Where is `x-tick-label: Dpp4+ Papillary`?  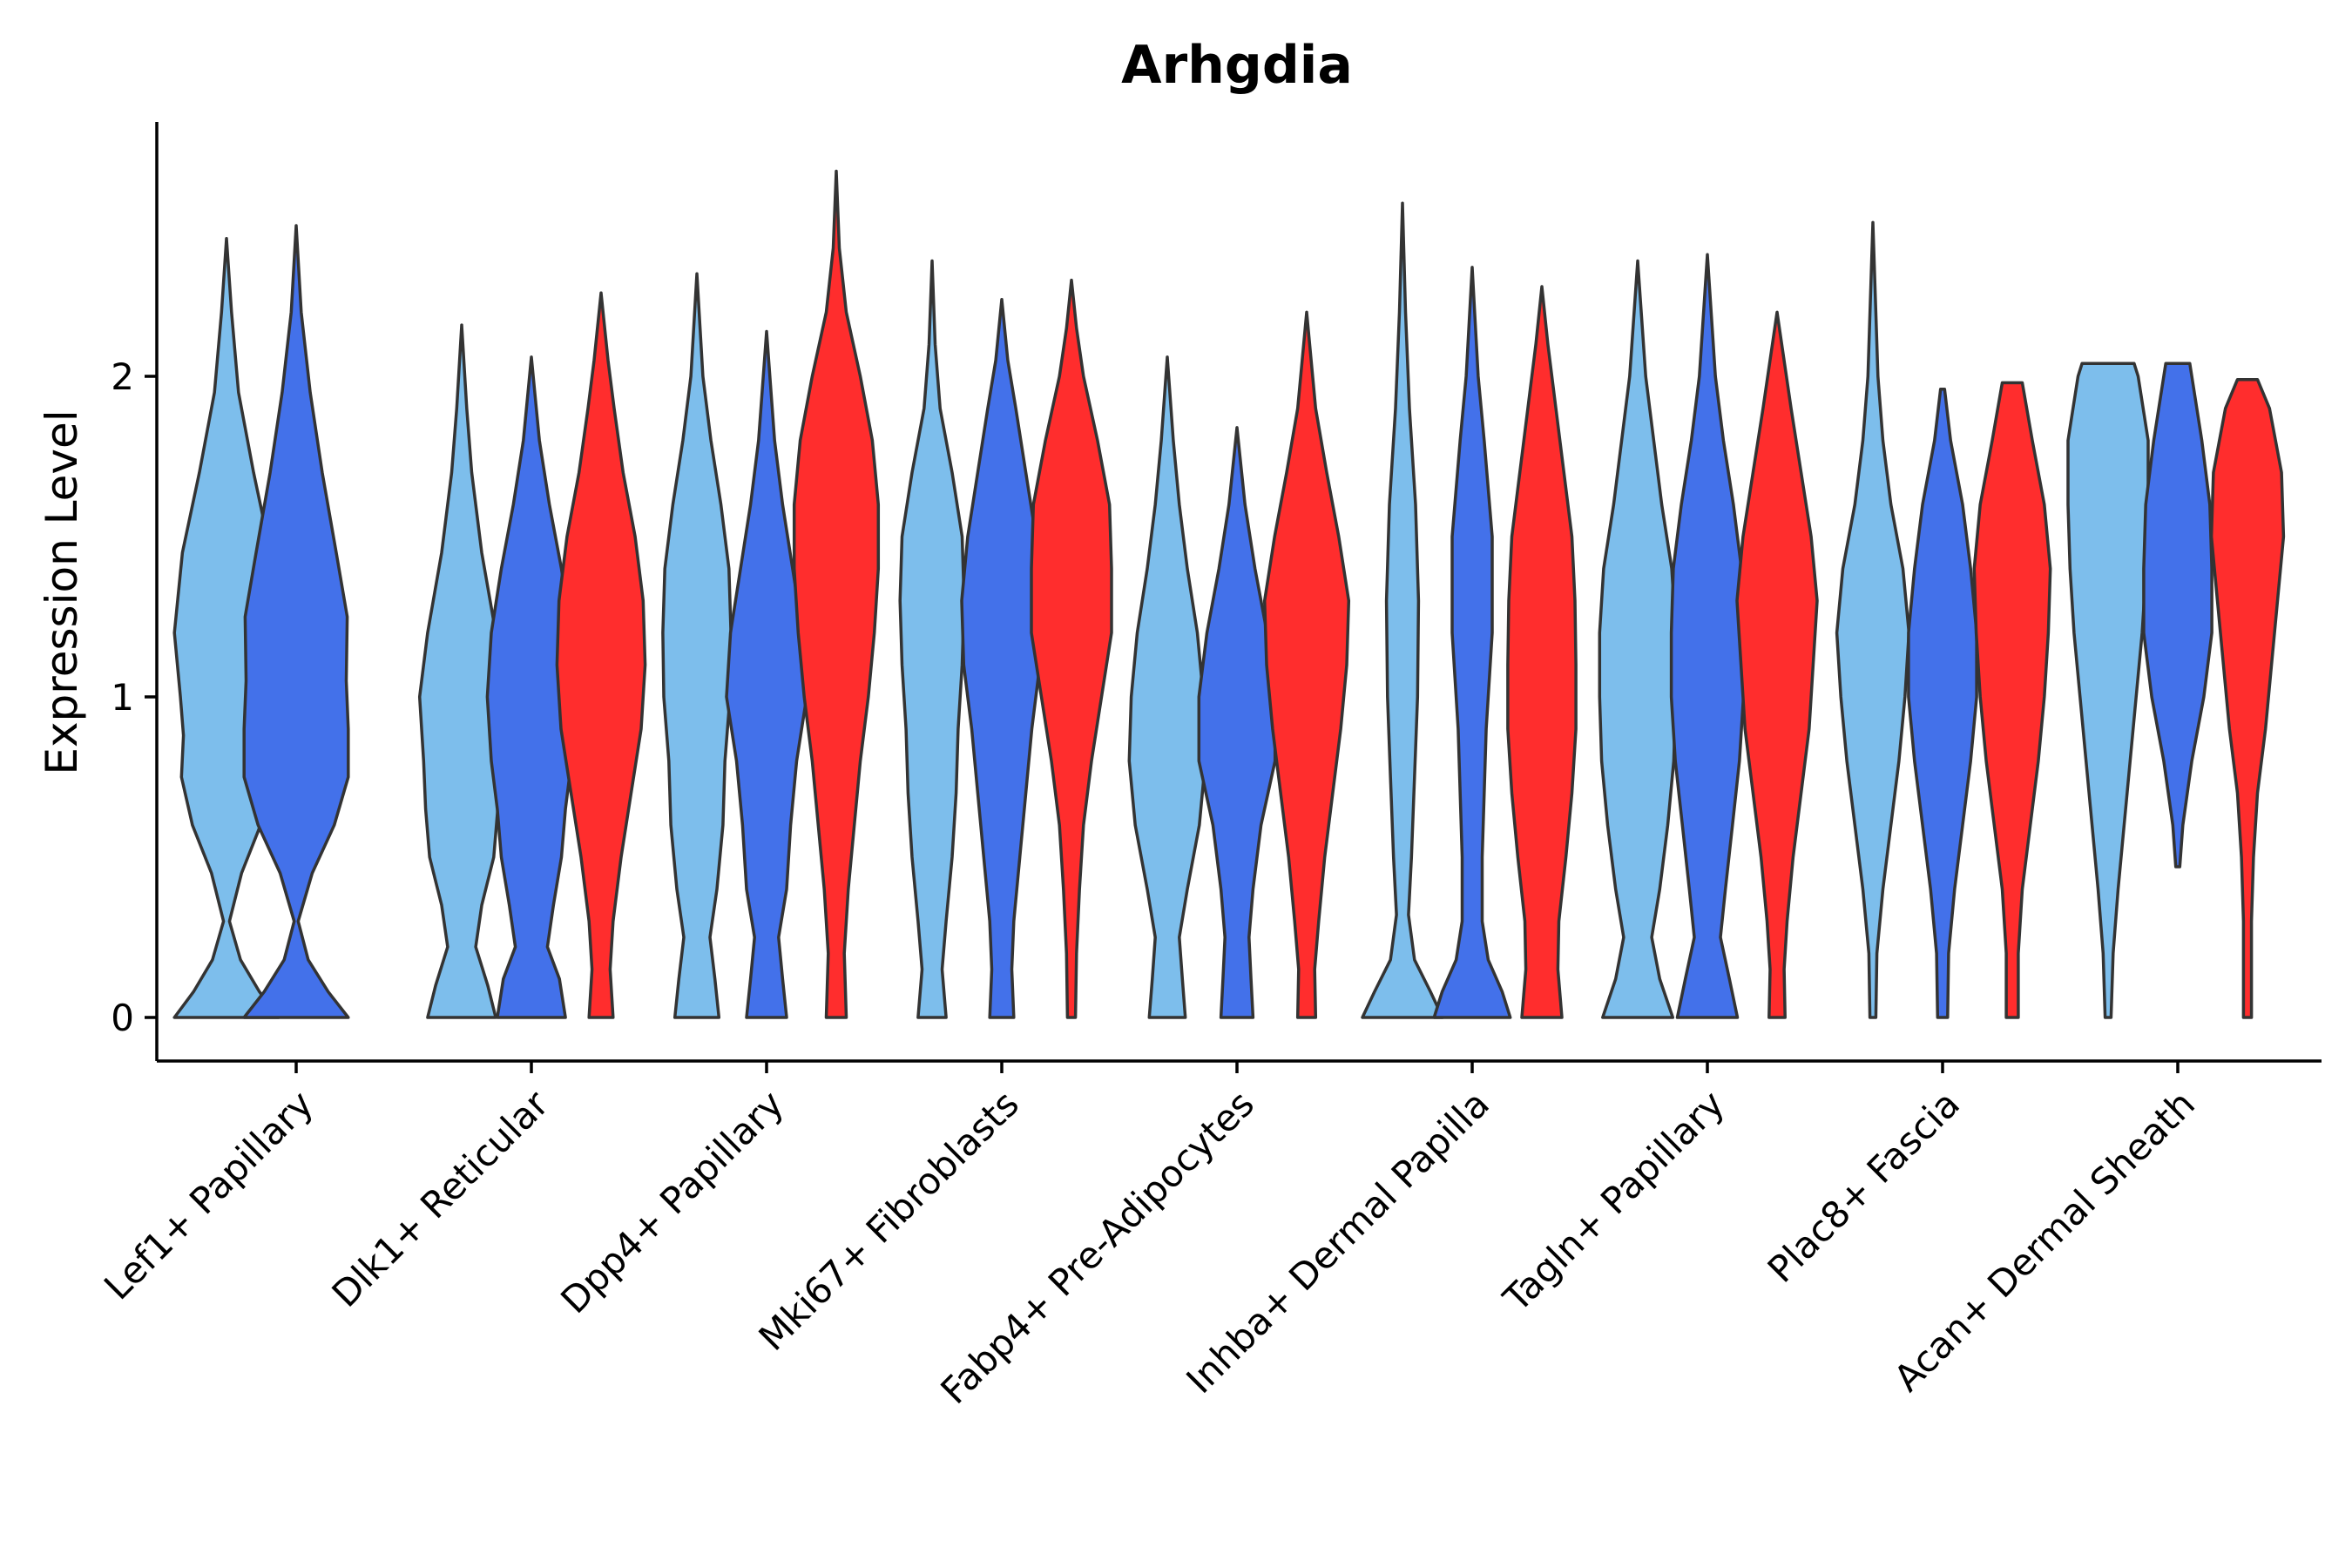 x-tick-label: Dpp4+ Papillary is located at coordinates (672, 1201).